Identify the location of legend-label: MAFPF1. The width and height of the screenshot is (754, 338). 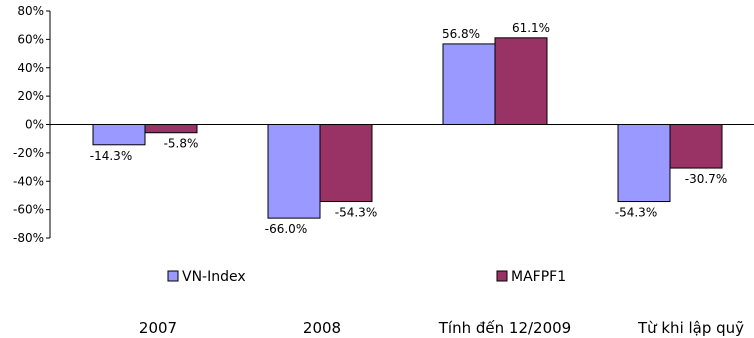
(538, 277).